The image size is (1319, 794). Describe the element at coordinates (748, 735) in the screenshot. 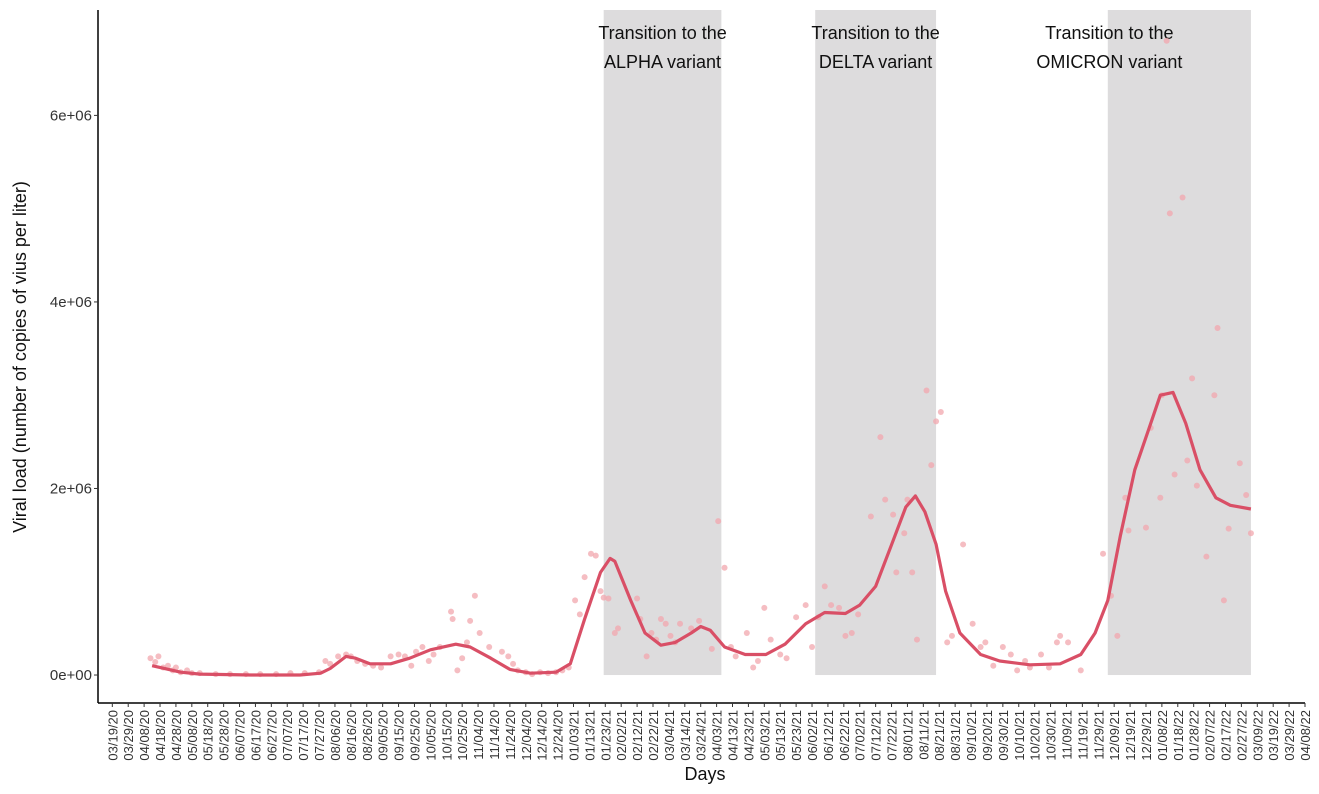

I see `x-tick-label: 04/23/21` at that location.